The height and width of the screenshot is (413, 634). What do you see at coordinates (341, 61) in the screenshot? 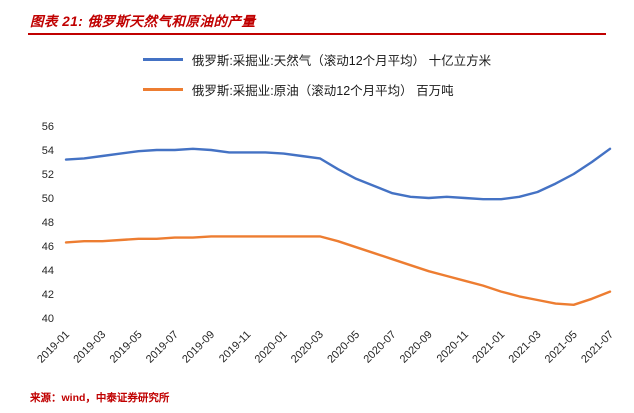
I see `legend-label-gas: 俄罗斯:采掘业:天然气（滚动12个月平均） 十亿立方米` at bounding box center [341, 61].